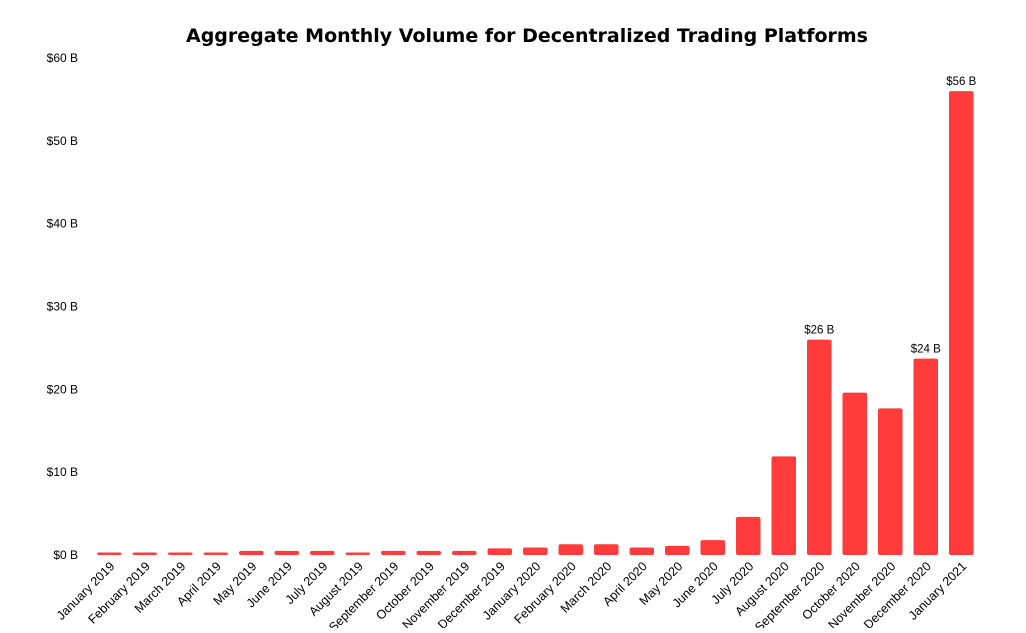 This screenshot has width=1026, height=633. What do you see at coordinates (890, 216) in the screenshot?
I see `data-labels-group: $26 B $24 B $56 B` at bounding box center [890, 216].